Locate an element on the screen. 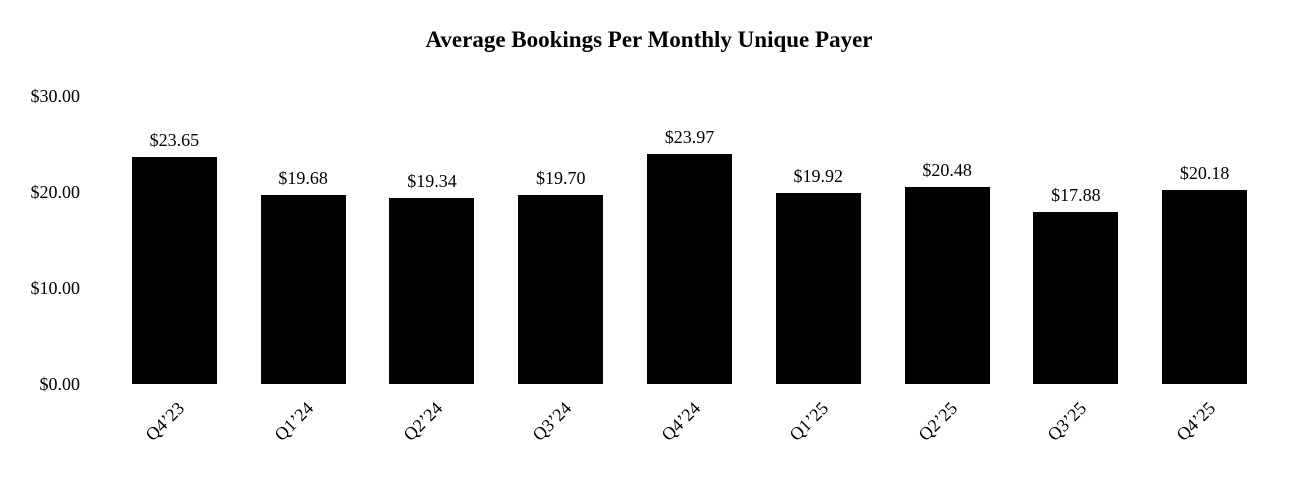 The height and width of the screenshot is (480, 1298). bar-value-label: $19.68 is located at coordinates (303, 178).